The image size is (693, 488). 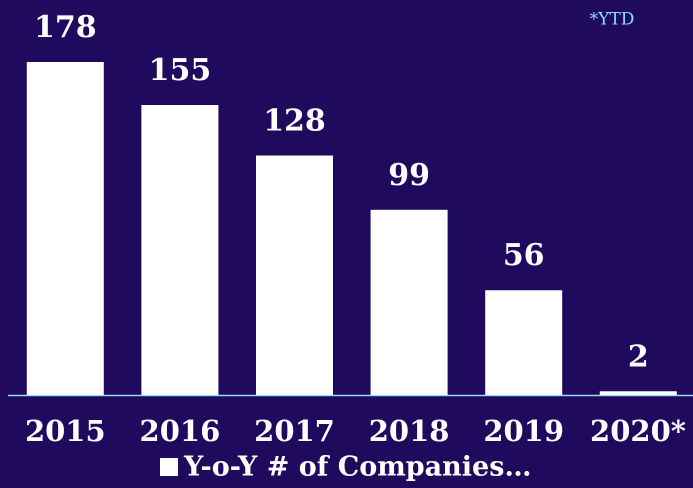 I want to click on x-tick-label: 2017, so click(x=294, y=431).